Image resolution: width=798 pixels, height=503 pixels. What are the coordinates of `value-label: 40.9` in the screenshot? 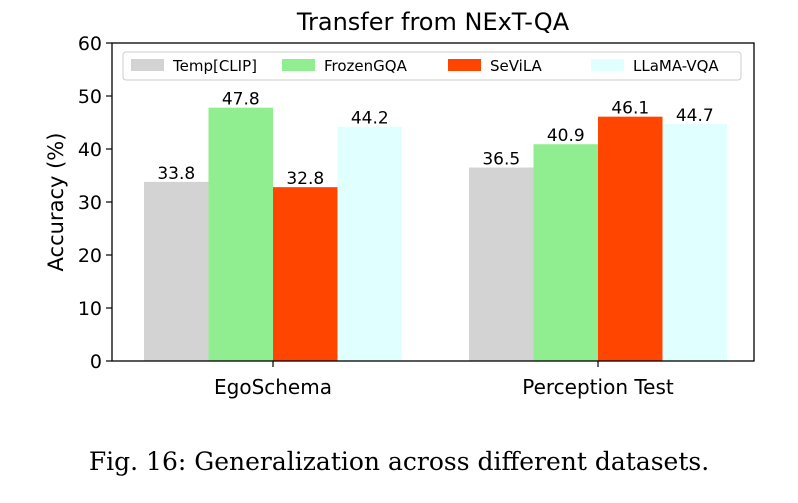 It's located at (566, 136).